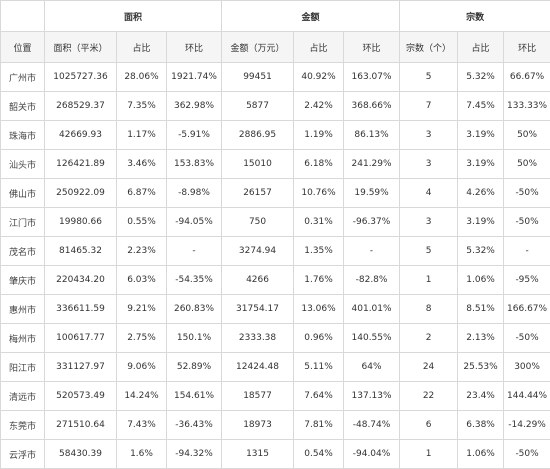 This screenshot has width=550, height=469. I want to click on area-mom-cell: 153.83%, so click(194, 164).